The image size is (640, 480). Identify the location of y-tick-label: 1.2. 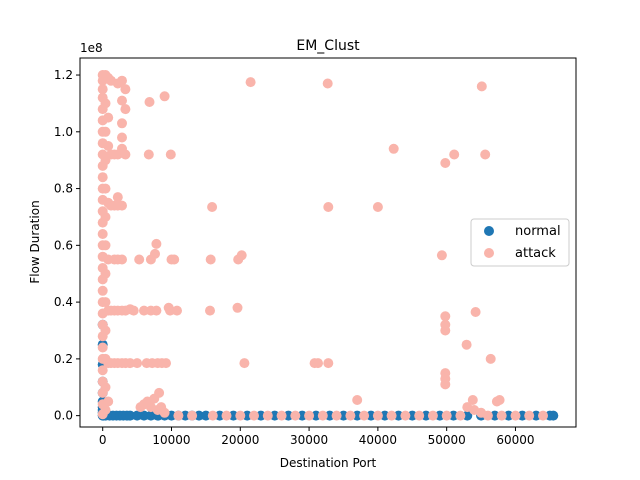
(63, 75).